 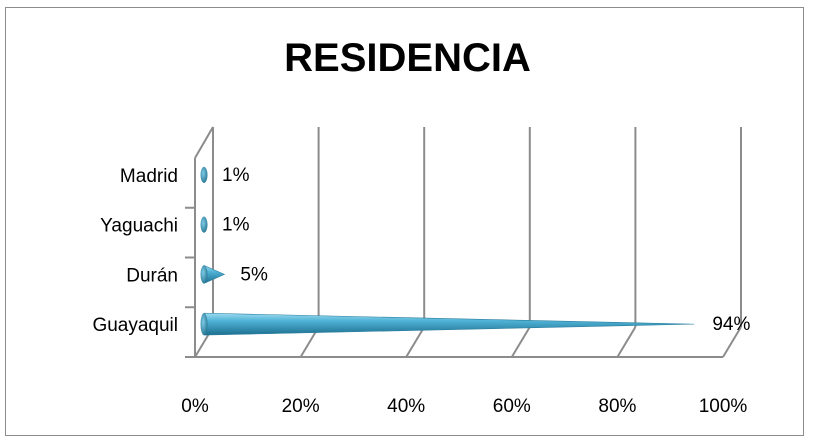 What do you see at coordinates (139, 226) in the screenshot?
I see `y-tick-label: Yaguachi` at bounding box center [139, 226].